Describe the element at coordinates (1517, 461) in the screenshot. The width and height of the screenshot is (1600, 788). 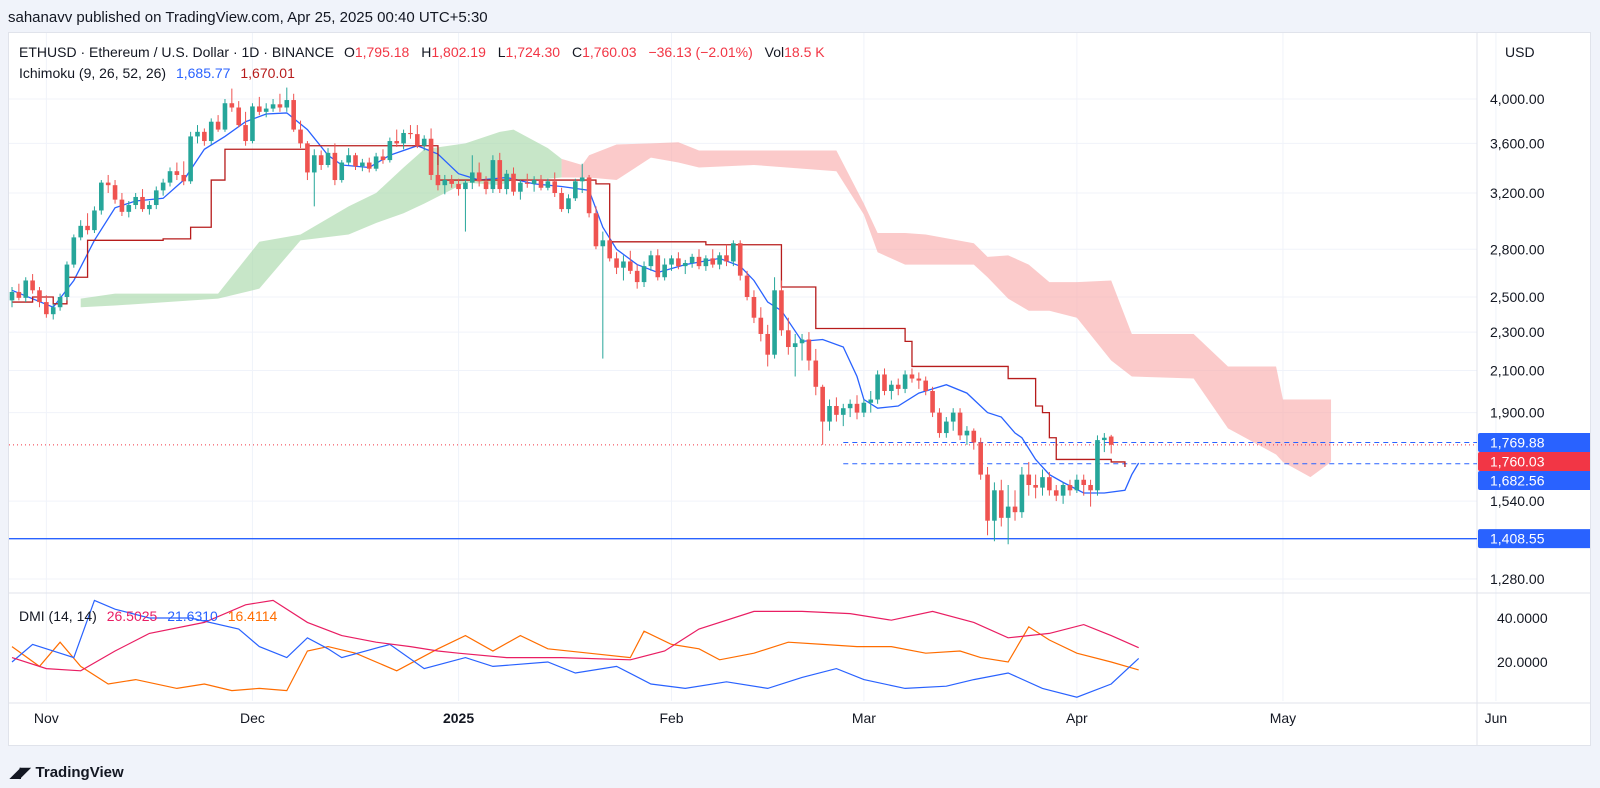
I see `price-label-text: 1,760.03` at that location.